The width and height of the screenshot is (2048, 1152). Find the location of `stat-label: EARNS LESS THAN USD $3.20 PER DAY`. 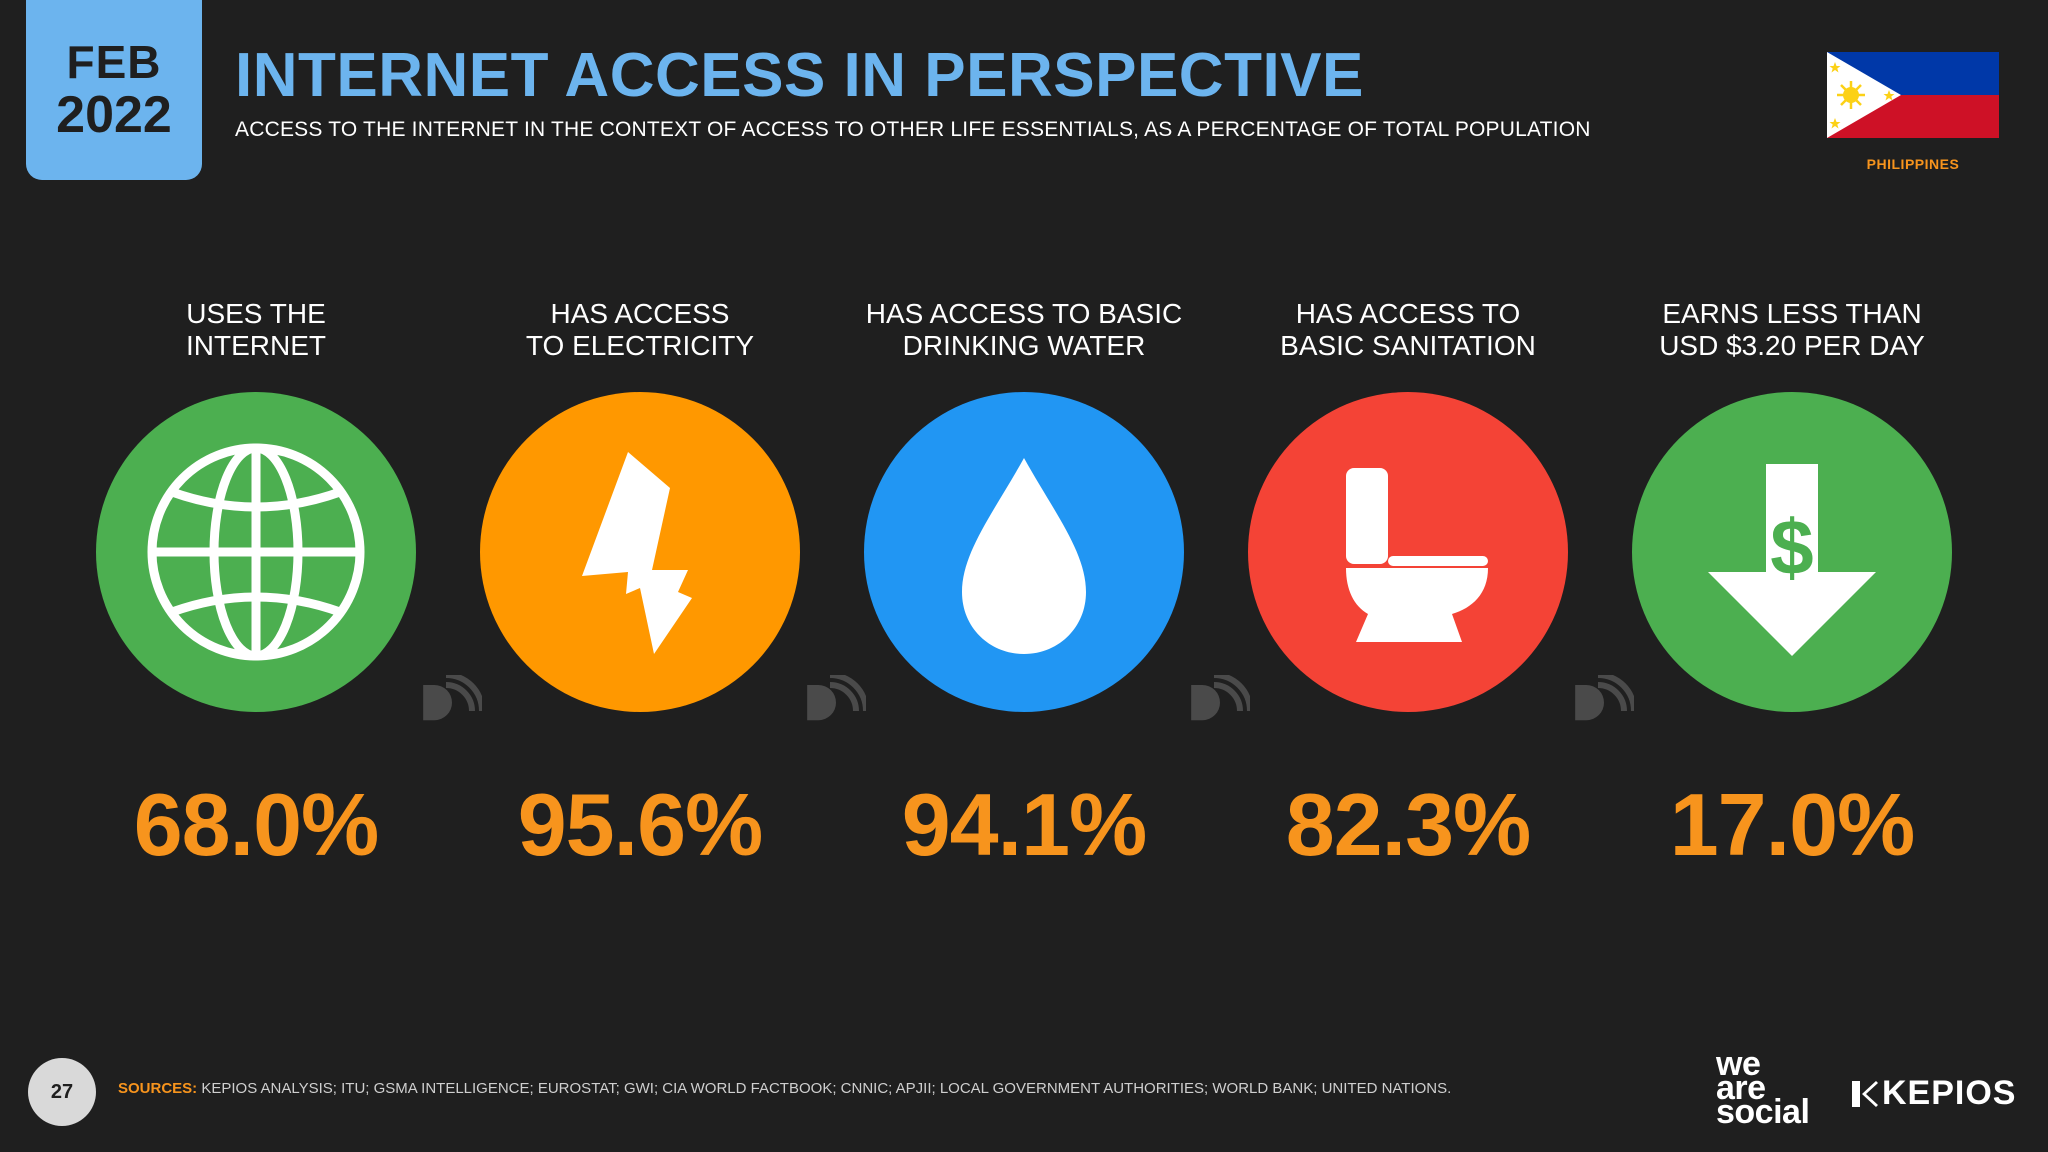

stat-label: EARNS LESS THAN USD $3.20 PER DAY is located at coordinates (1792, 329).